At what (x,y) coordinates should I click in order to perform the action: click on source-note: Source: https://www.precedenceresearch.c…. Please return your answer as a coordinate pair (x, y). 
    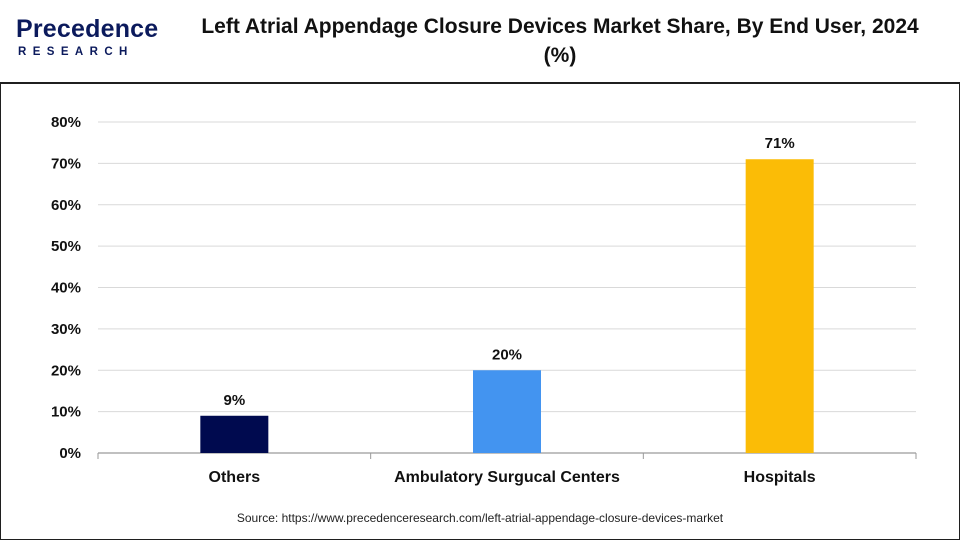
    Looking at the image, I should click on (480, 518).